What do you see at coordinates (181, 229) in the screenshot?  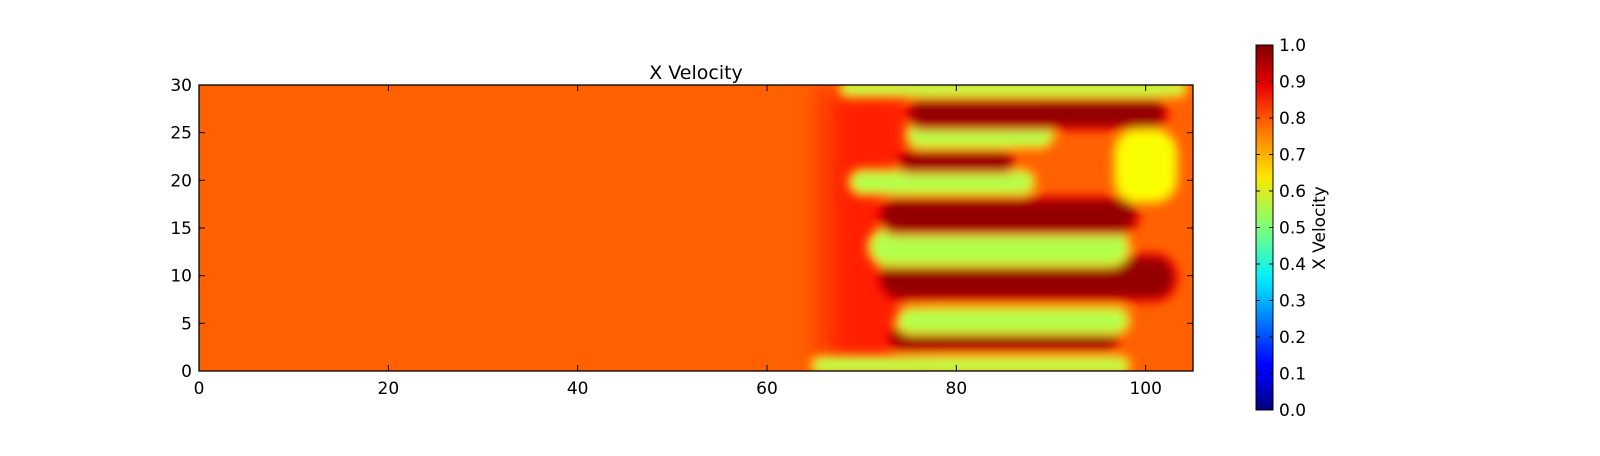 I see `y-tick-label: 15` at bounding box center [181, 229].